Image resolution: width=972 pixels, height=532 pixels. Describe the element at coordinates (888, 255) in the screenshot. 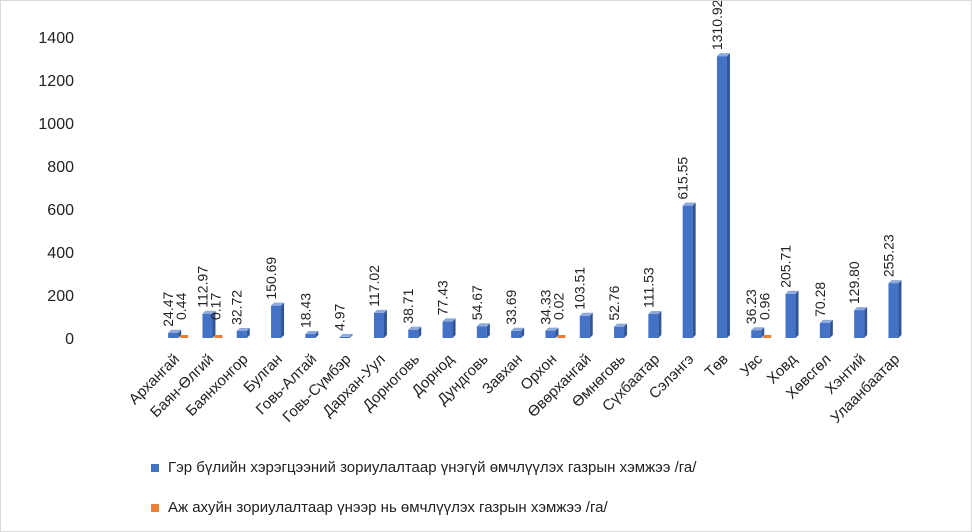

I see `data-label-family-use: 255.23` at that location.